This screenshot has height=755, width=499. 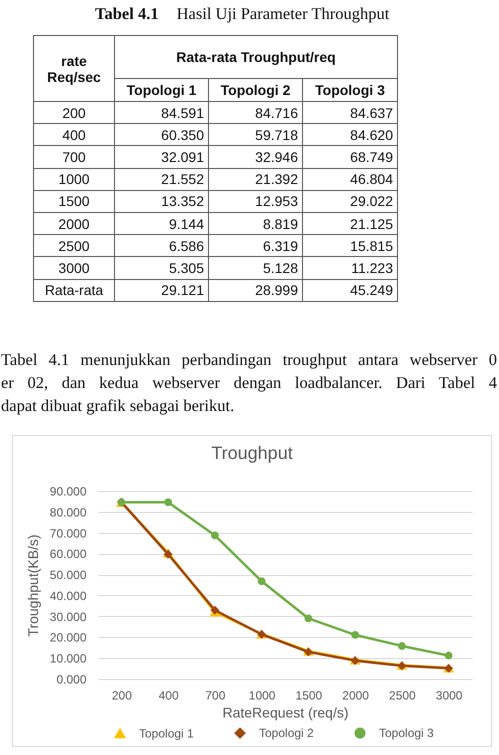 What do you see at coordinates (249, 360) in the screenshot?
I see `text: Tabel 4.1 menunjukkan perbandingan troughput antara webserver 0` at bounding box center [249, 360].